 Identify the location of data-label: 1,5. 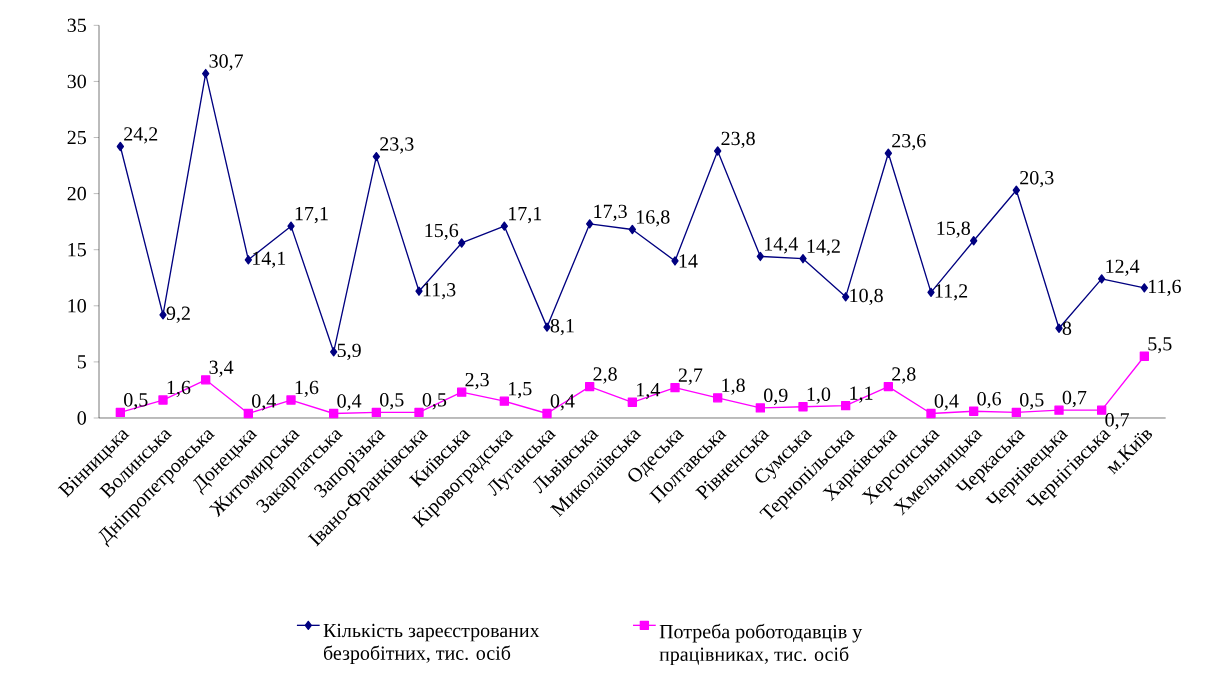
(520, 390).